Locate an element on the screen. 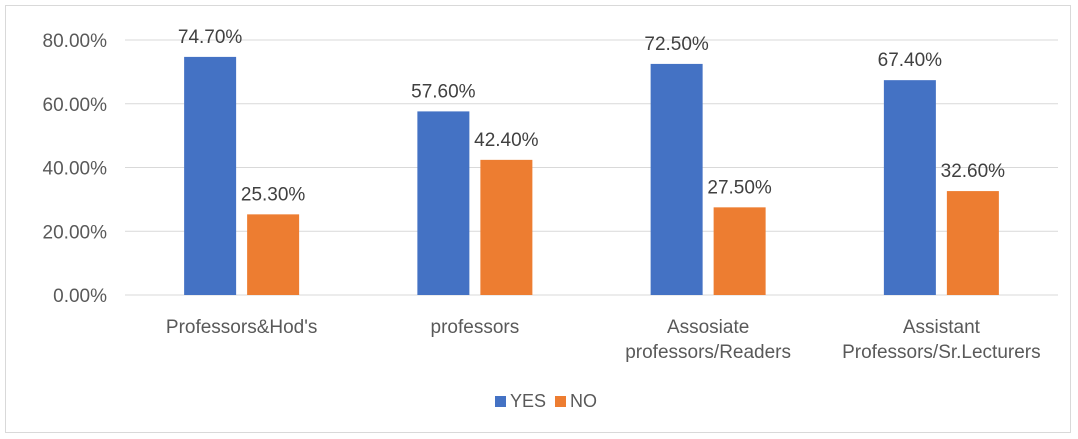 The height and width of the screenshot is (439, 1078). x-category-label: professors is located at coordinates (475, 327).